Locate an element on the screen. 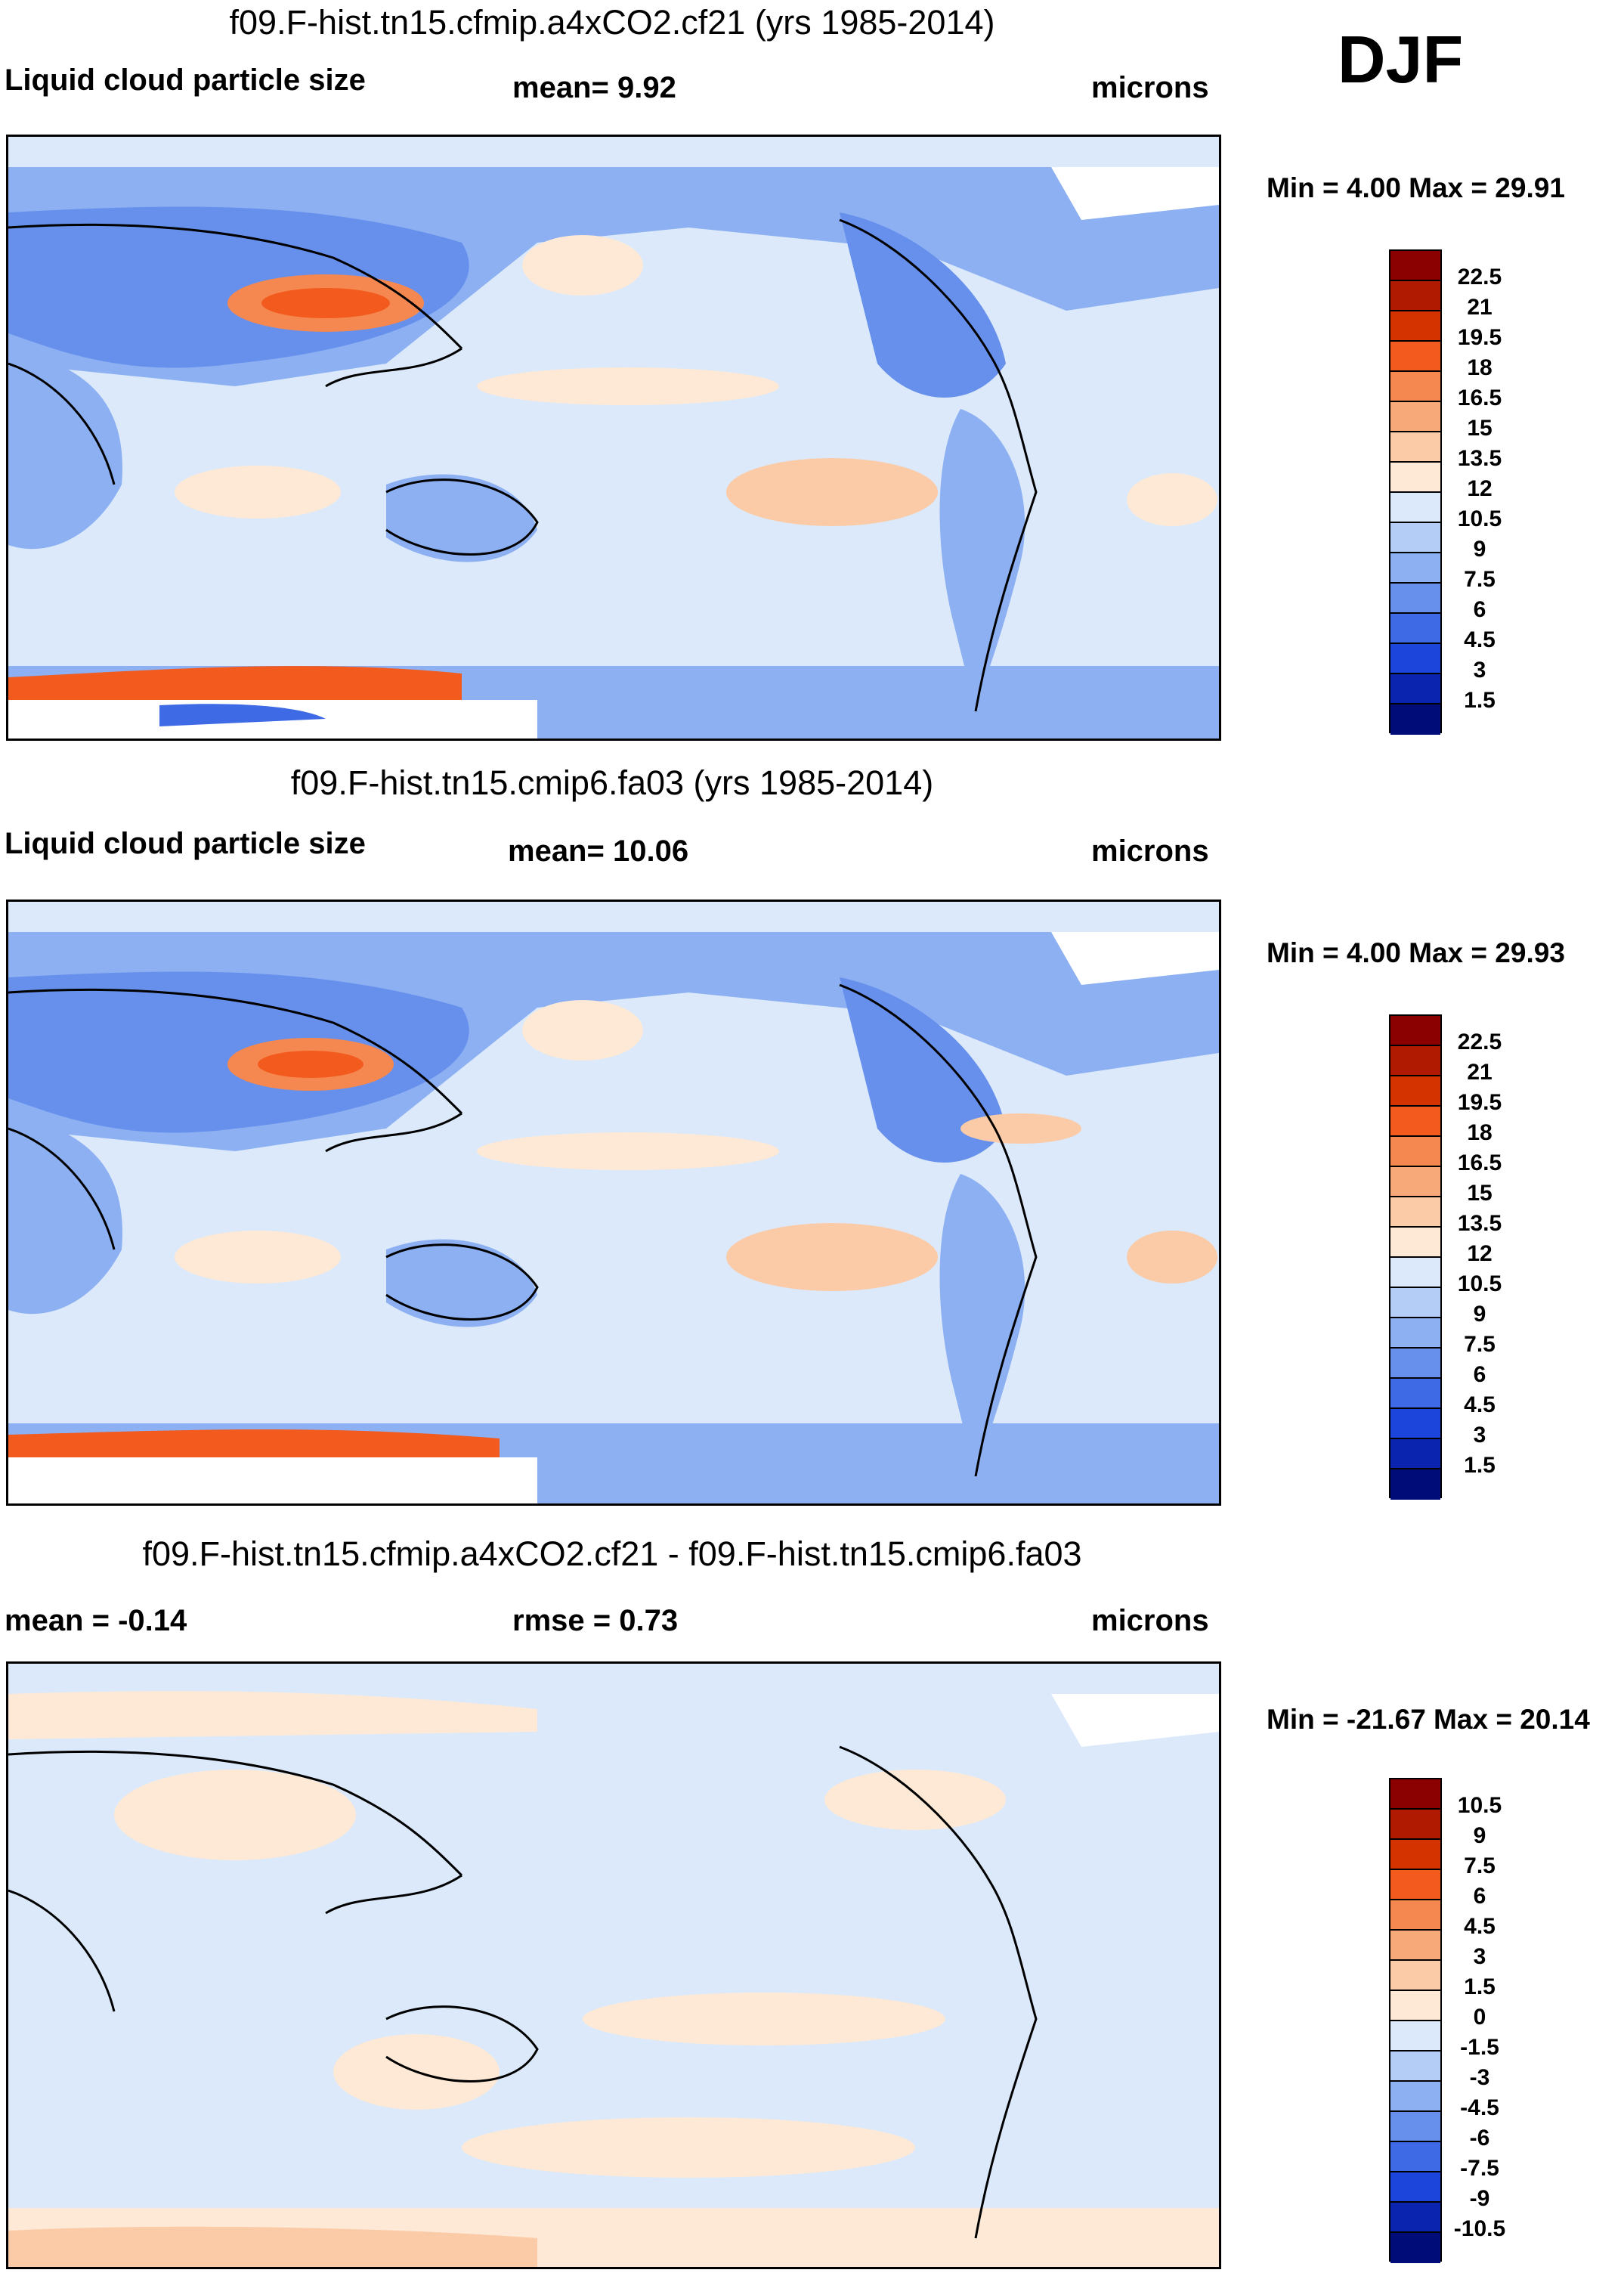  panel-1-mean: mean= 9.92 is located at coordinates (594, 88).